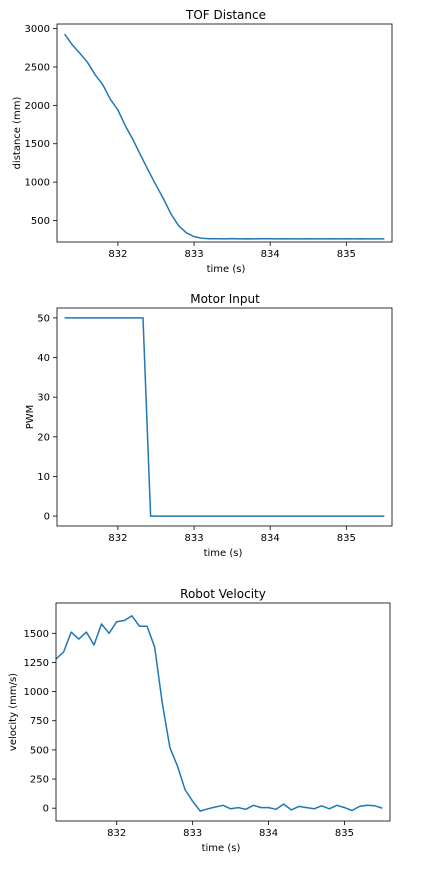 This screenshot has width=440, height=895. What do you see at coordinates (37, 67) in the screenshot?
I see `y-tick-label: 2500` at bounding box center [37, 67].